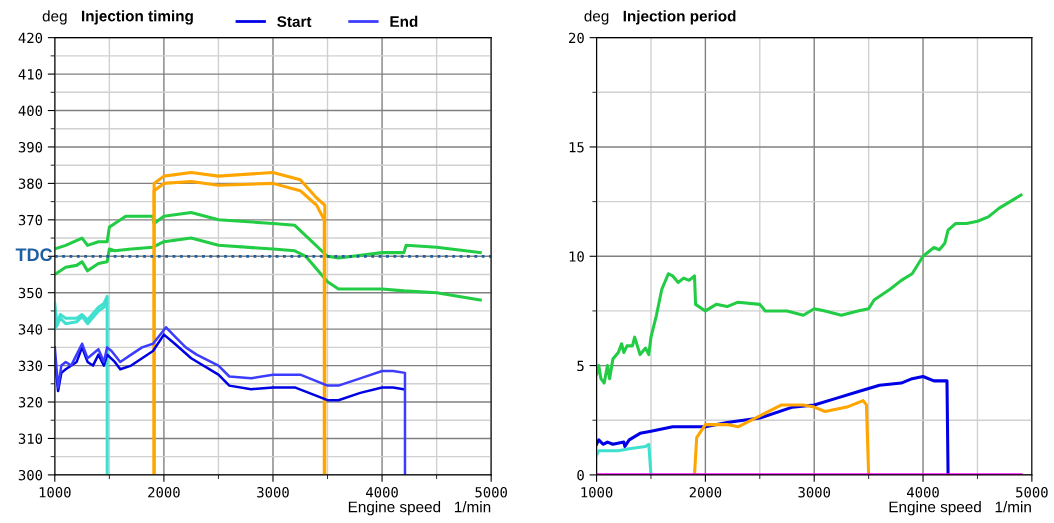  Describe the element at coordinates (34, 255) in the screenshot. I see `ref-line-label: TDC` at that location.